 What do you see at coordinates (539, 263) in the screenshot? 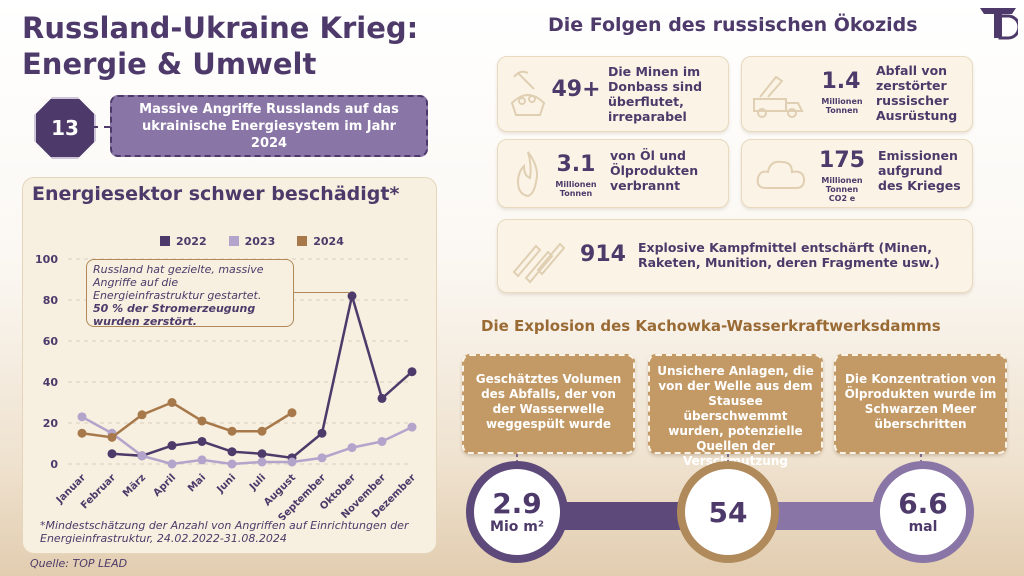
I see `rockets-icon` at bounding box center [539, 263].